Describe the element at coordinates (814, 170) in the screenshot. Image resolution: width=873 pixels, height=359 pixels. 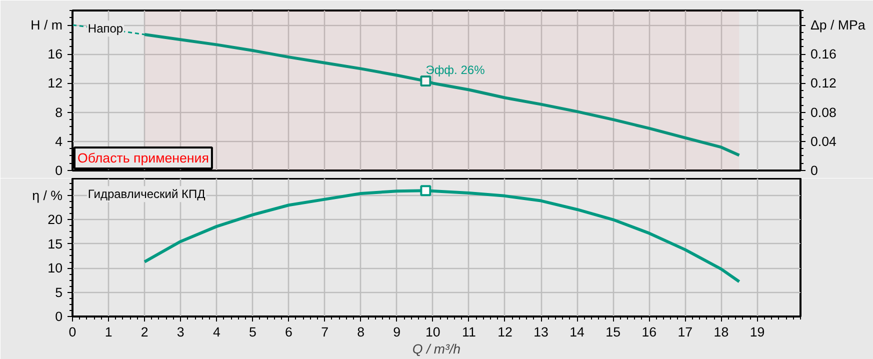
I see `y2-tick-label: 0` at that location.